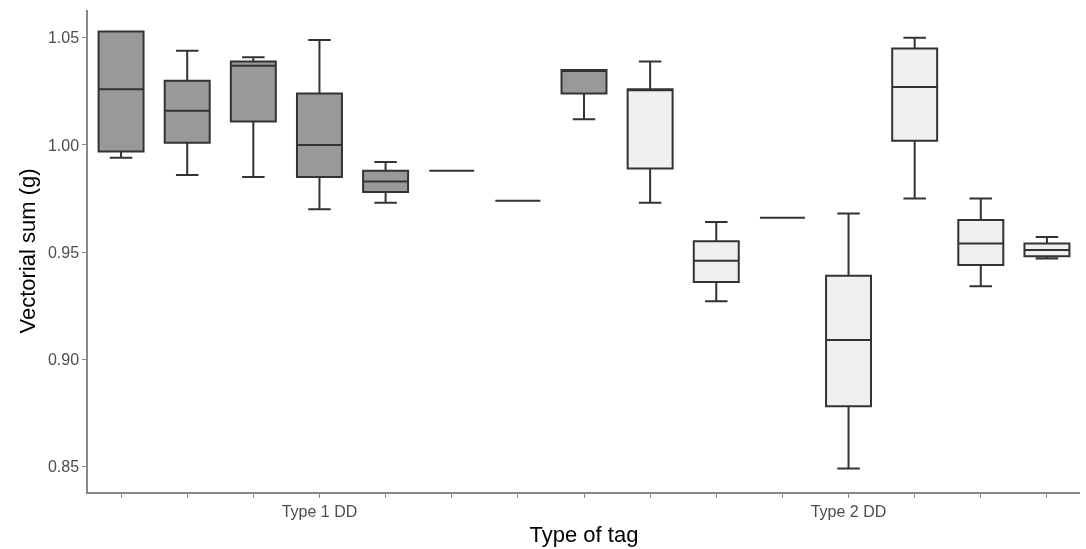 This screenshot has width=1086, height=549. Describe the element at coordinates (63, 38) in the screenshot. I see `y-tick-label: 1.05` at that location.